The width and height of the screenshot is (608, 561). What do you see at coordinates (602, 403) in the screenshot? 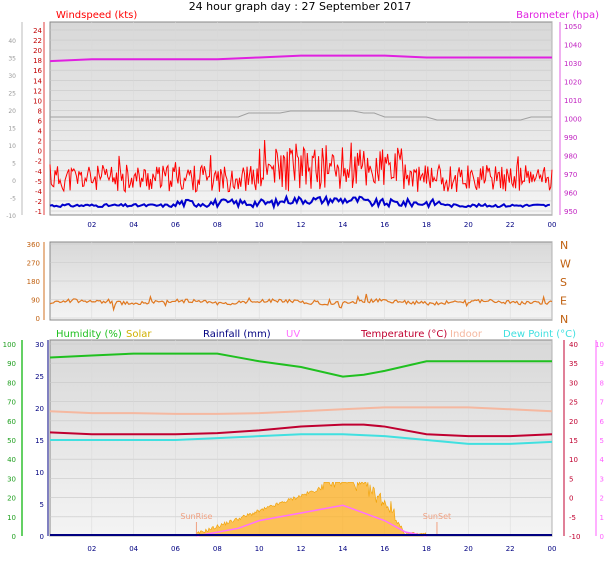
I see `uv-axis-tick-label: 7` at bounding box center [602, 403].